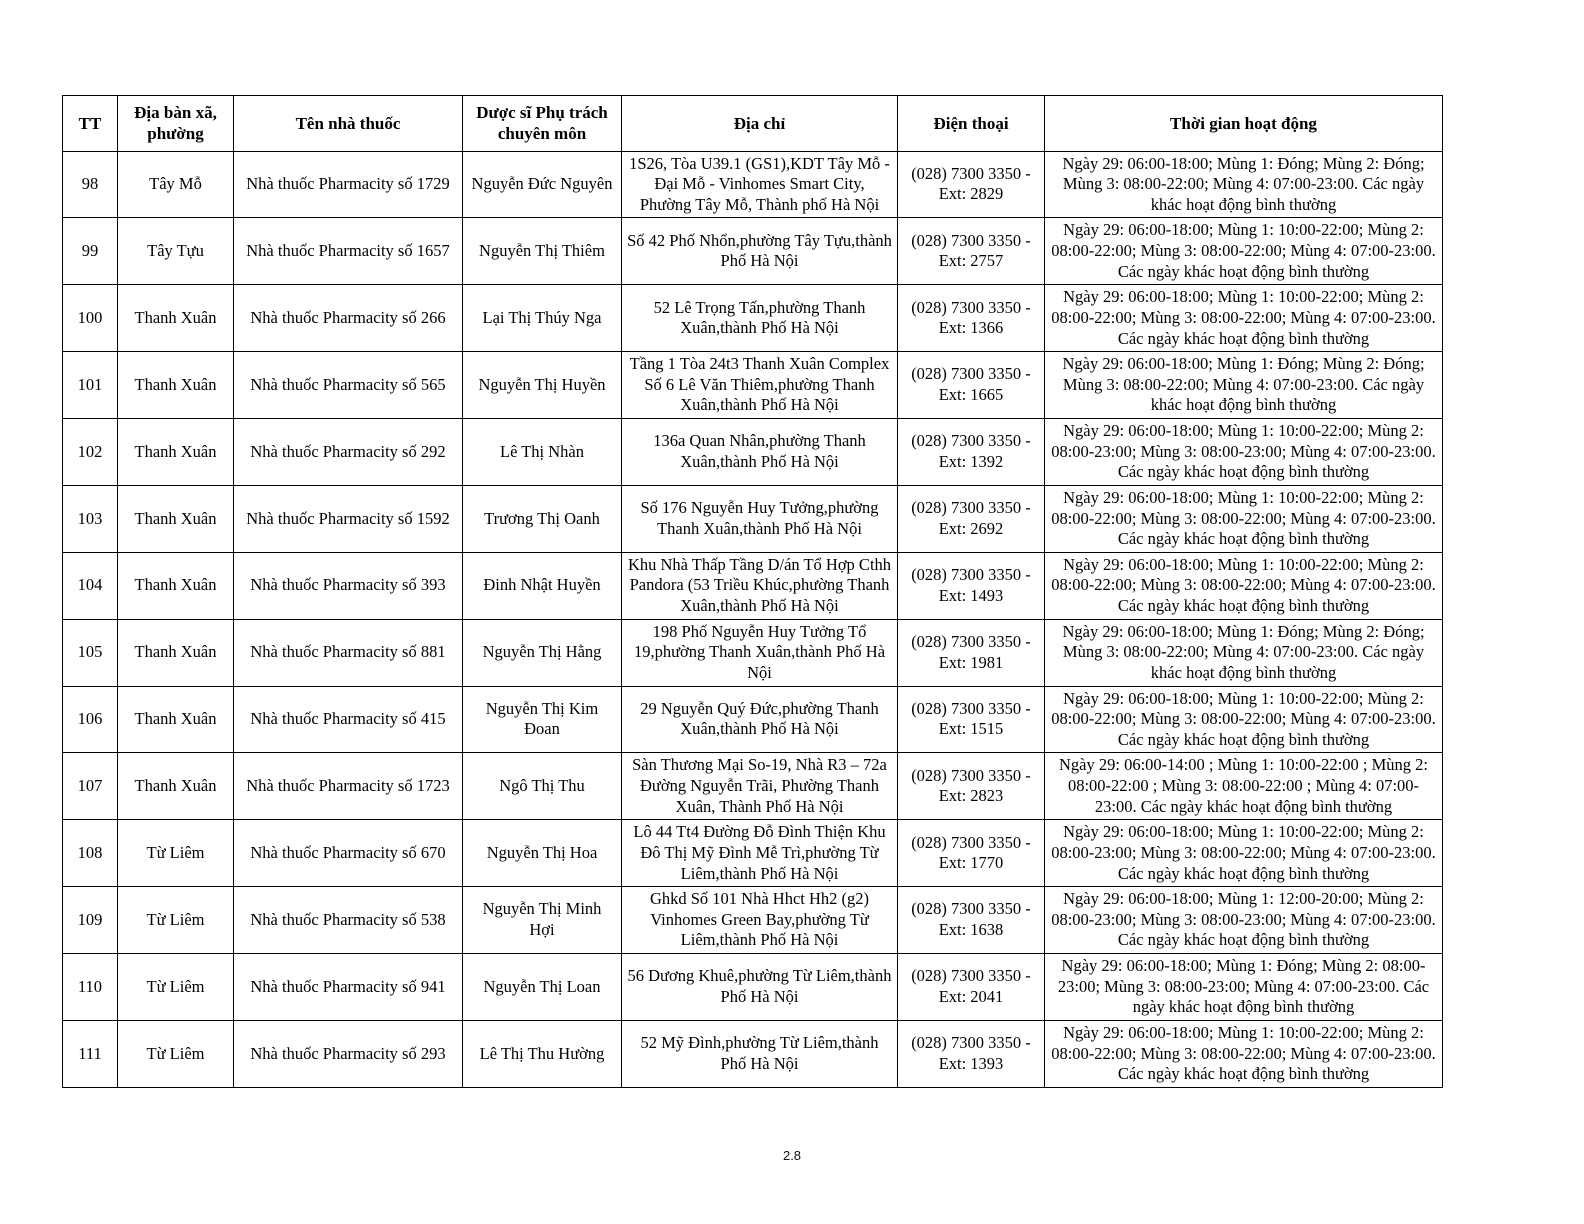 This screenshot has height=1224, width=1584. What do you see at coordinates (971, 652) in the screenshot?
I see `cell-phone: (028) 7300 3350 - Ext: 1981` at bounding box center [971, 652].